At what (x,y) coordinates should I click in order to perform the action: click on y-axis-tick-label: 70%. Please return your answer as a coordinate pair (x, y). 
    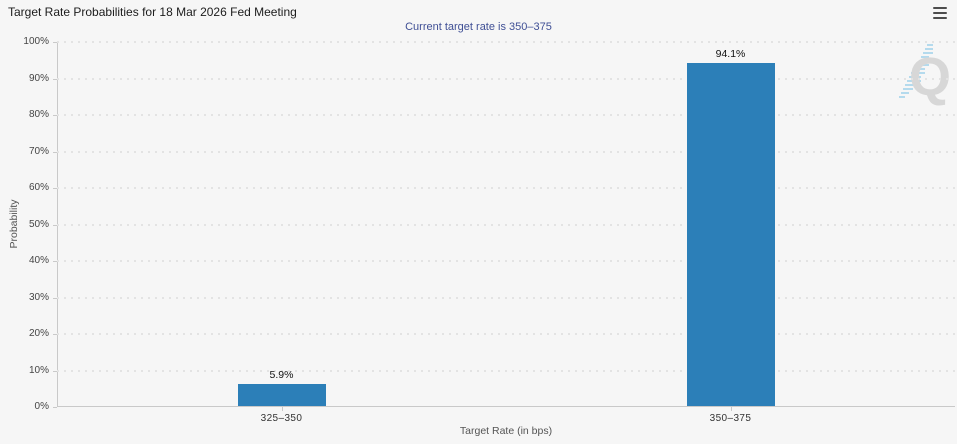
    Looking at the image, I should click on (38, 151).